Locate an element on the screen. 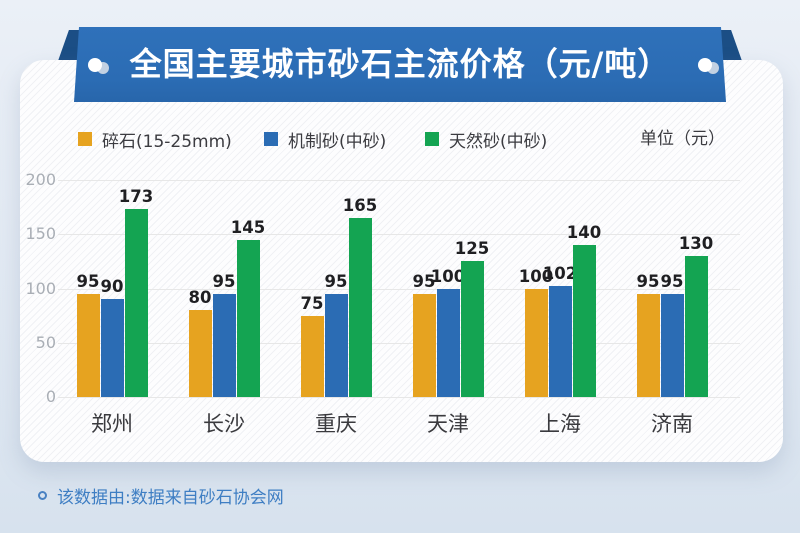 This screenshot has height=533, width=800. legend-label: 天然砂(中砂) is located at coordinates (498, 141).